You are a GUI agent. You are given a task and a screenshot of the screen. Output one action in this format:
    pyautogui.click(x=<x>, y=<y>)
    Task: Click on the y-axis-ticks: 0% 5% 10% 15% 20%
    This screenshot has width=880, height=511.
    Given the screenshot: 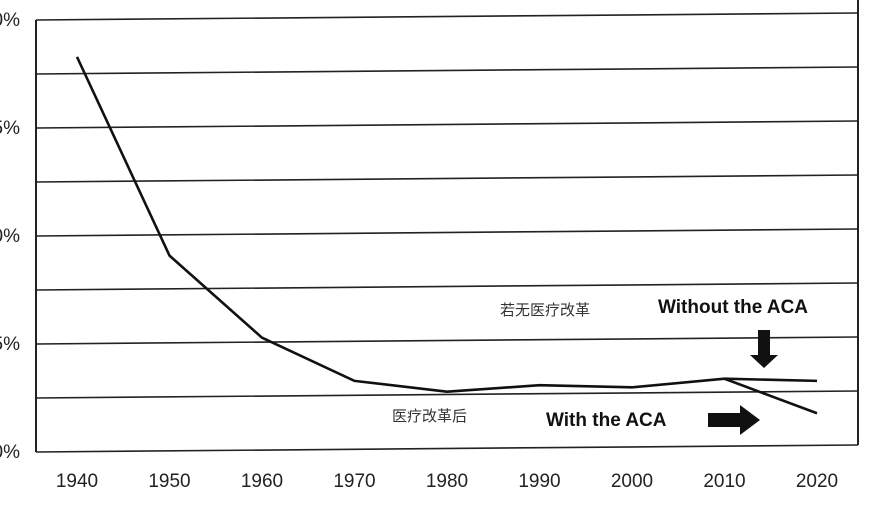 What is the action you would take?
    pyautogui.click(x=10, y=236)
    